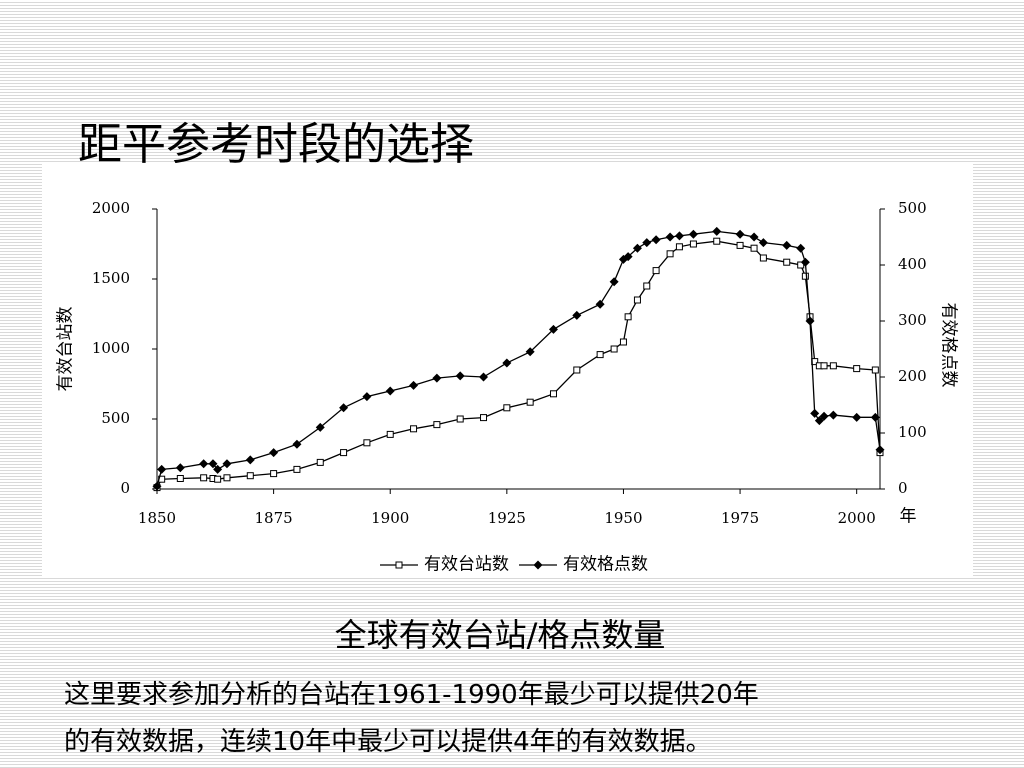 This screenshot has width=1024, height=768. I want to click on y2-tick-label: 400, so click(912, 264).